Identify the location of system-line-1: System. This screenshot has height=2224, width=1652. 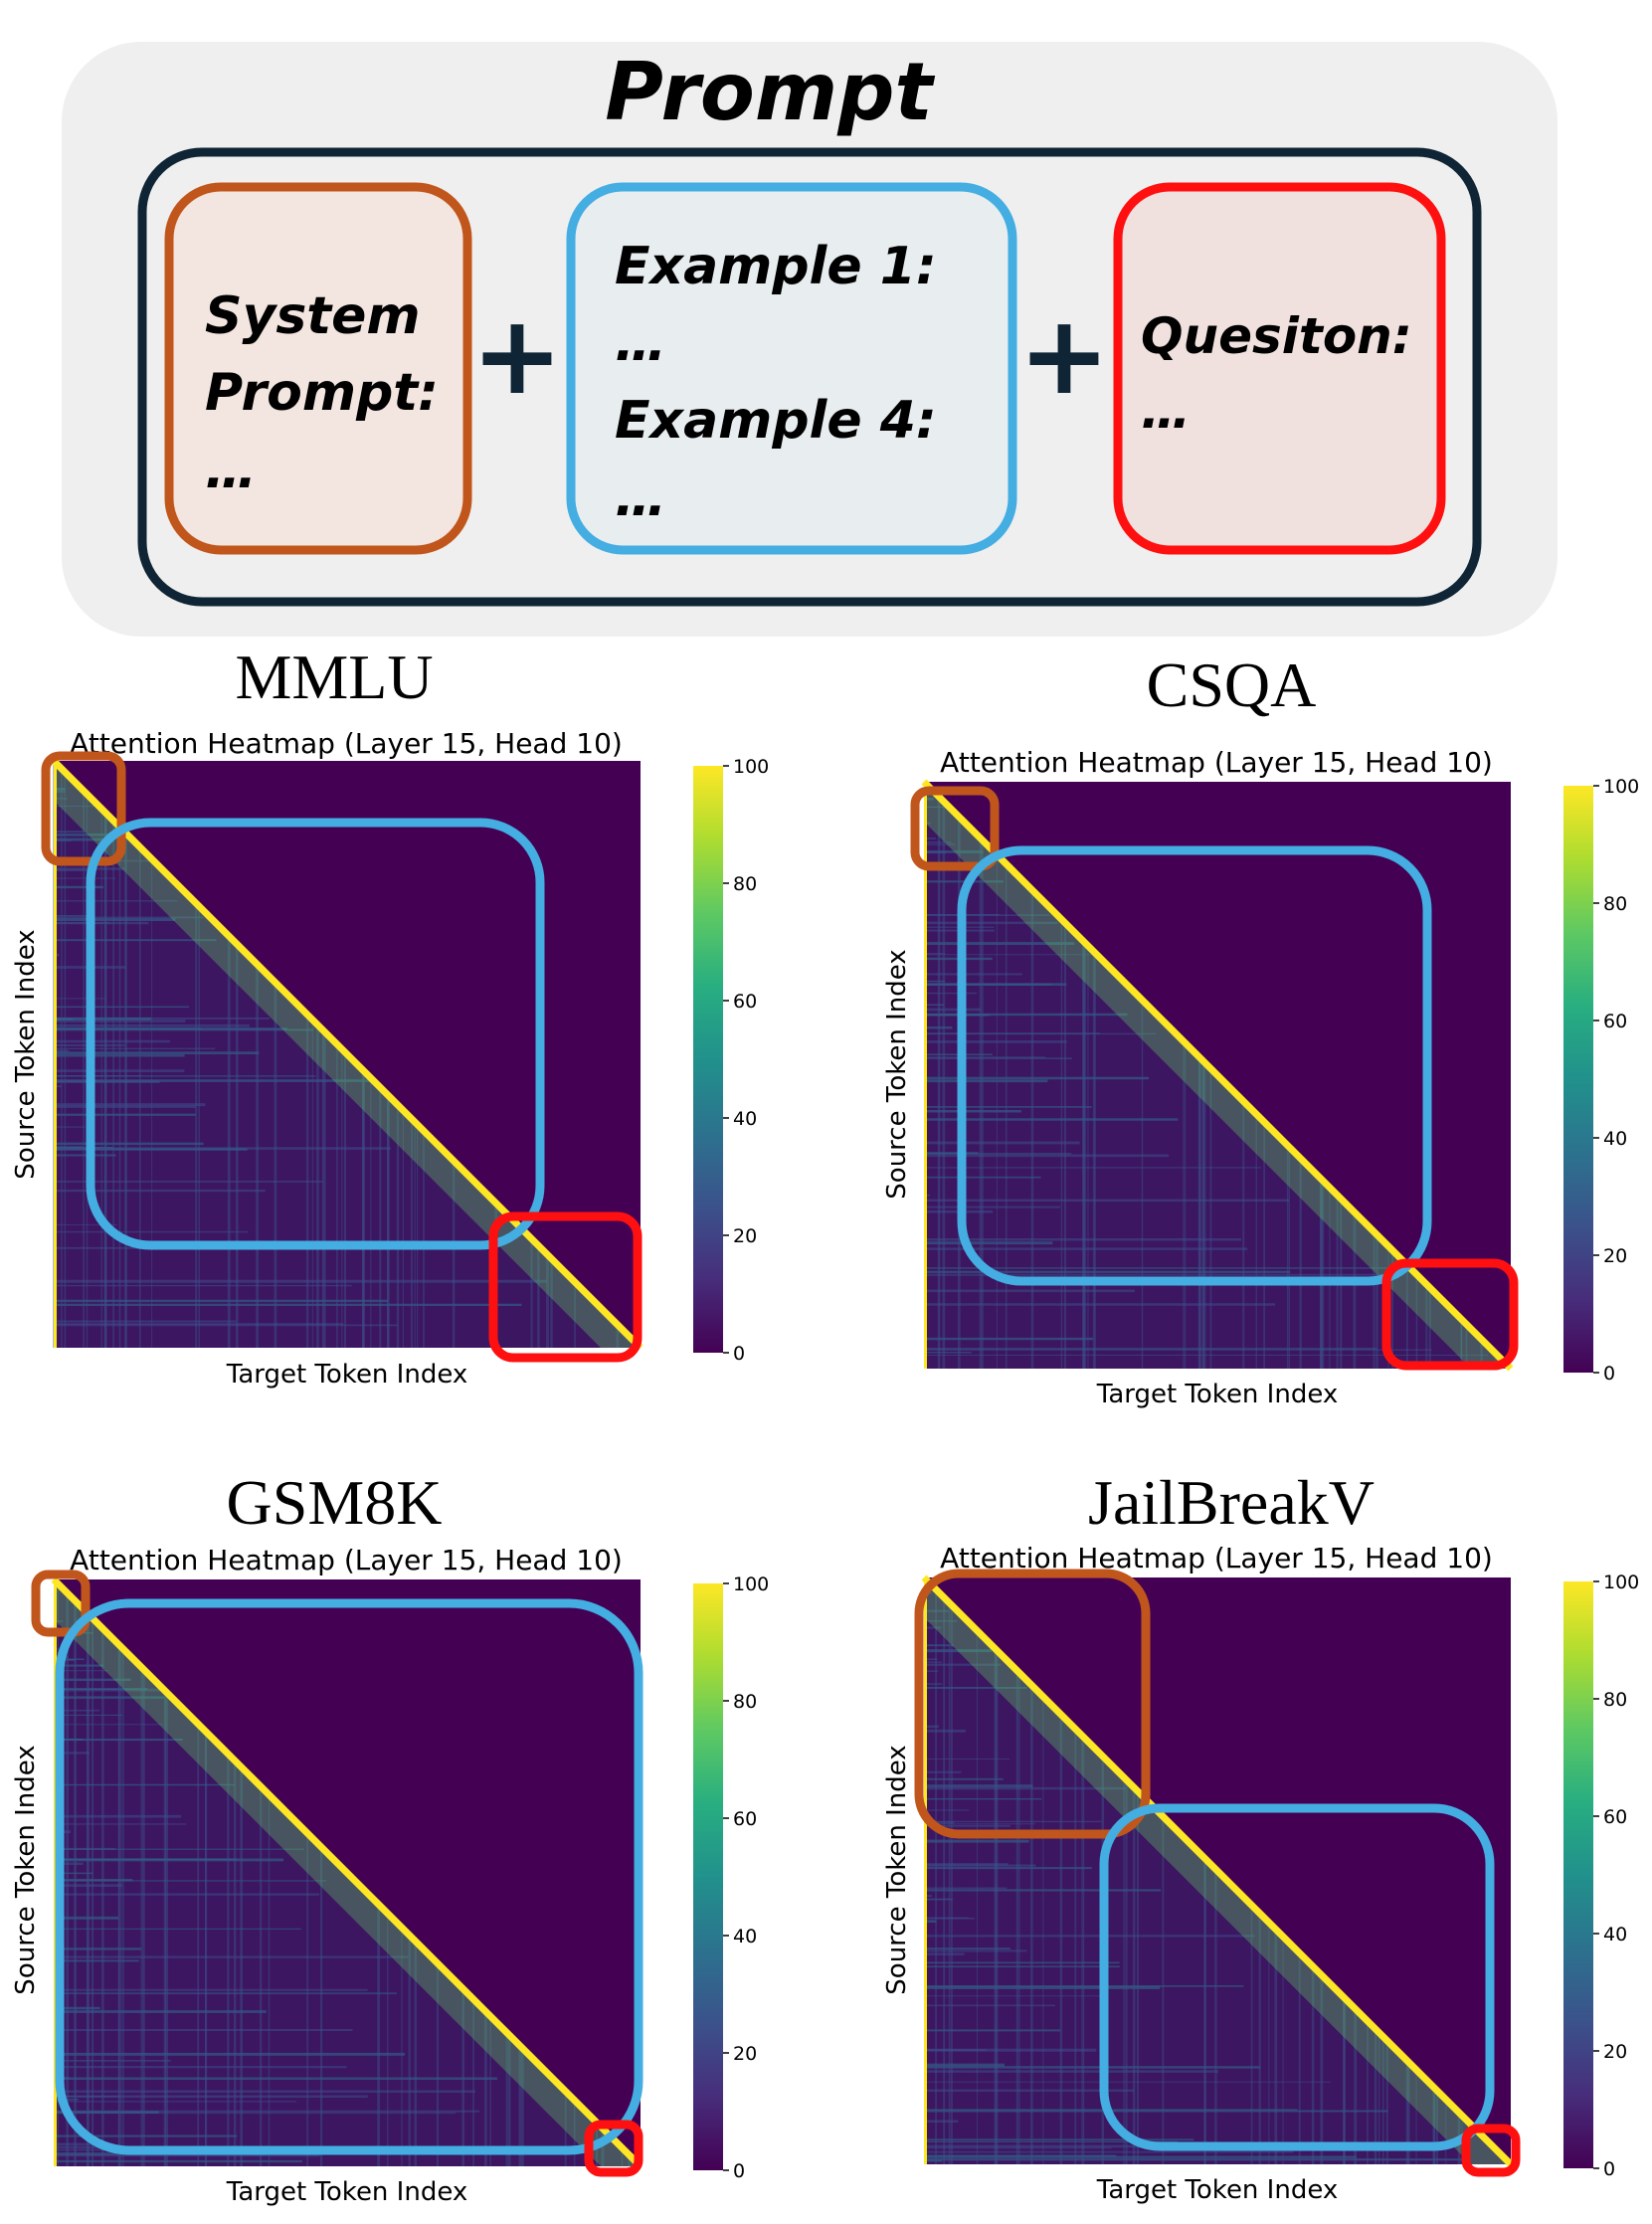
(313, 316).